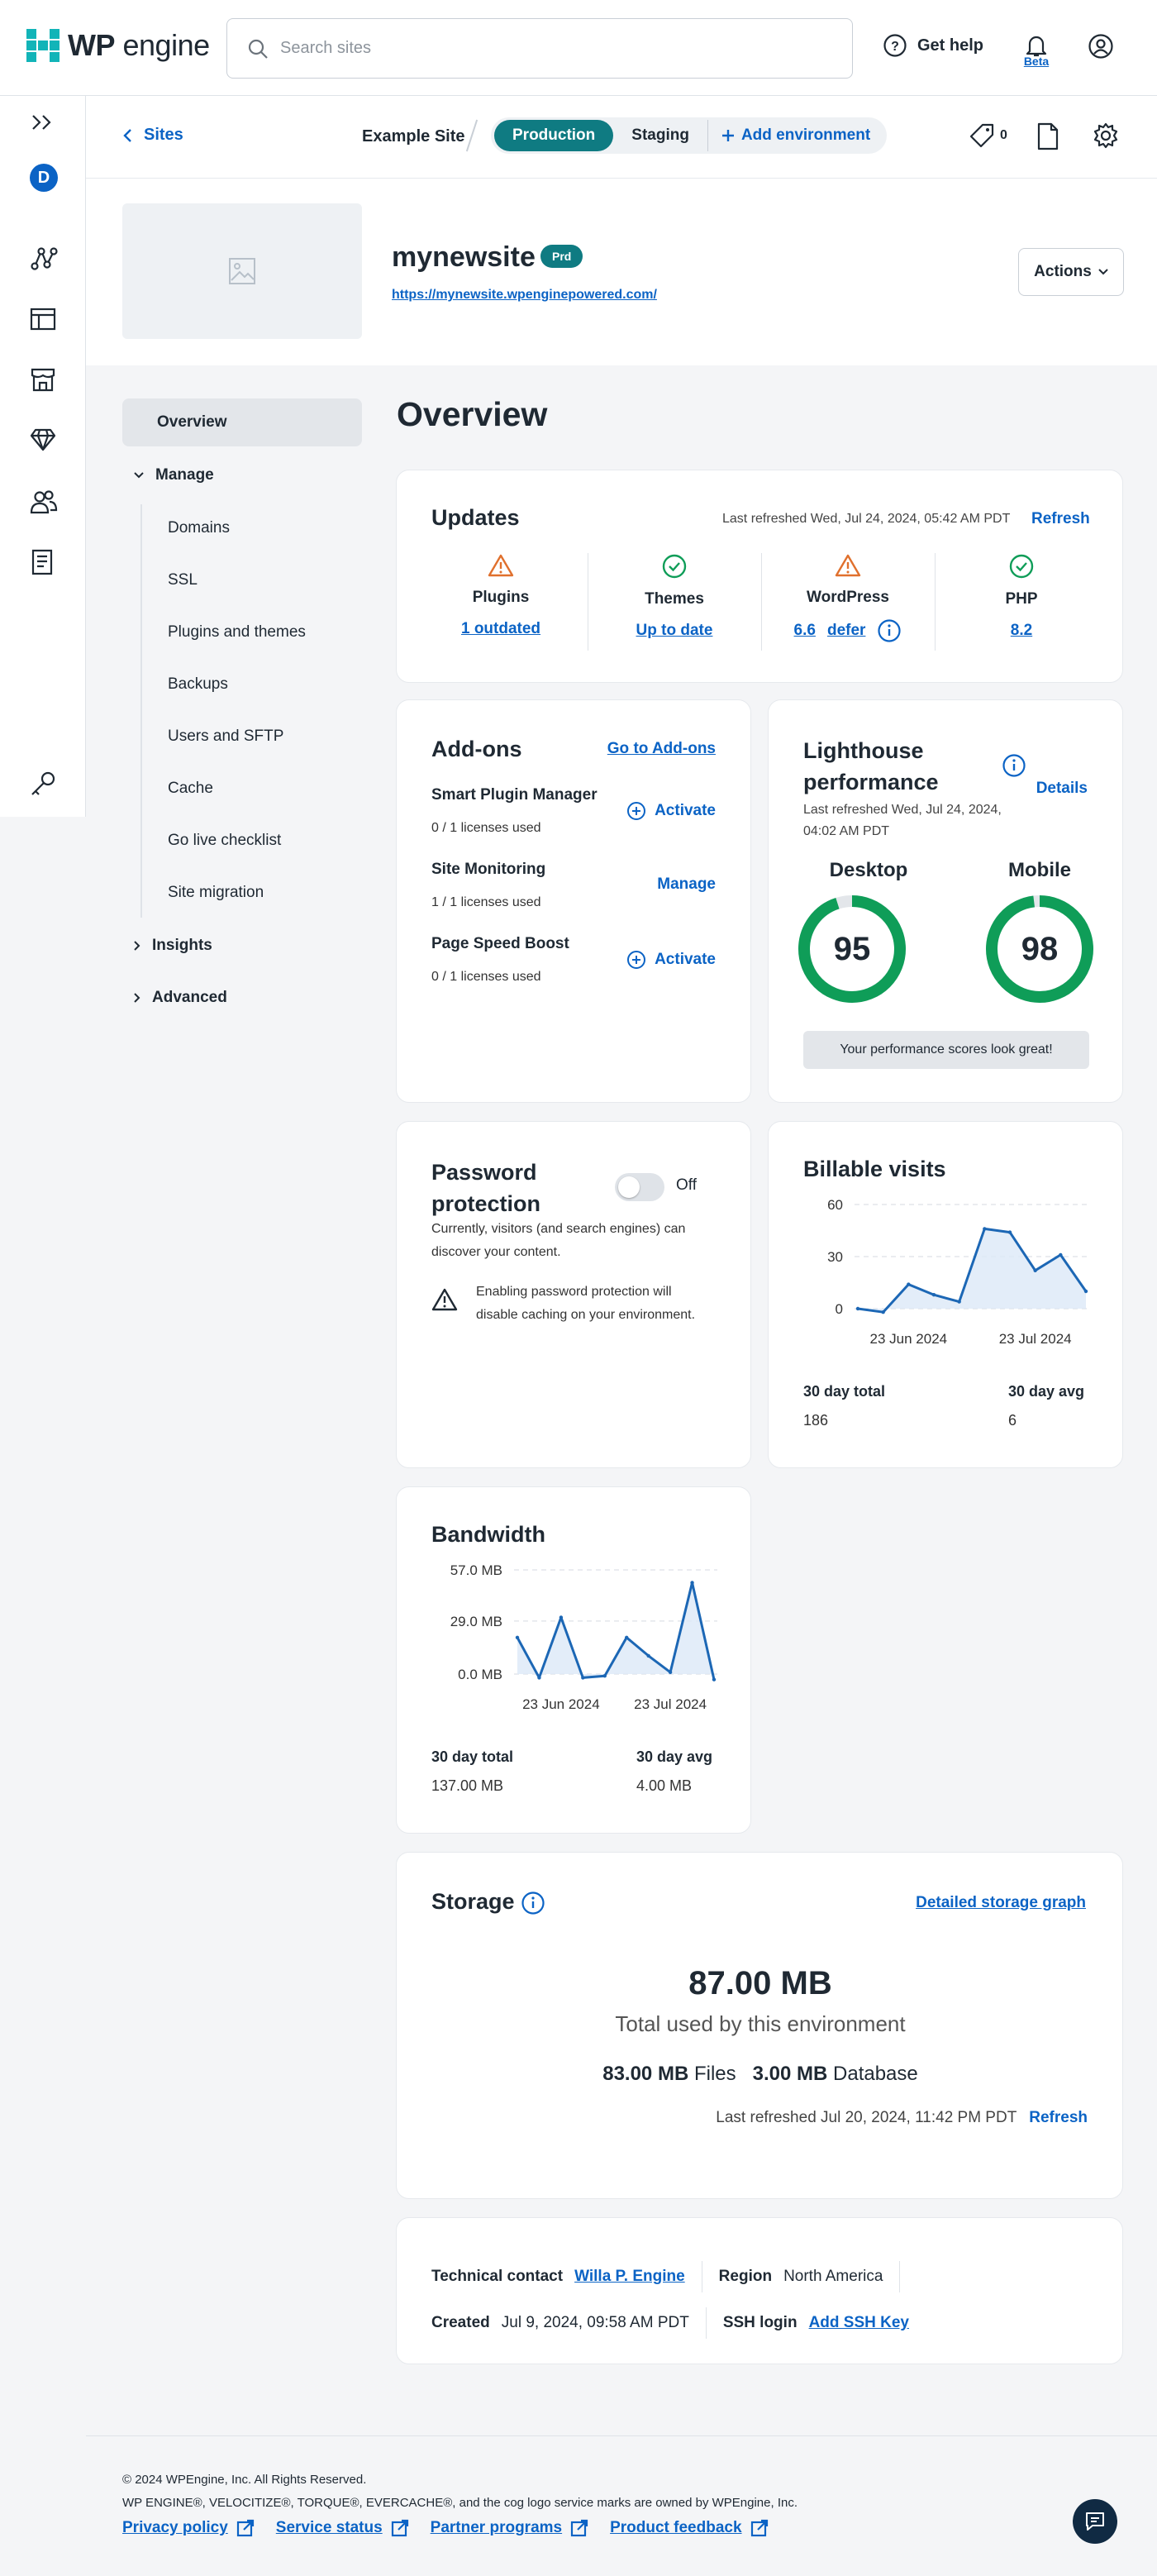 The height and width of the screenshot is (2576, 1157). What do you see at coordinates (43, 439) in the screenshot?
I see `diamond-icon` at bounding box center [43, 439].